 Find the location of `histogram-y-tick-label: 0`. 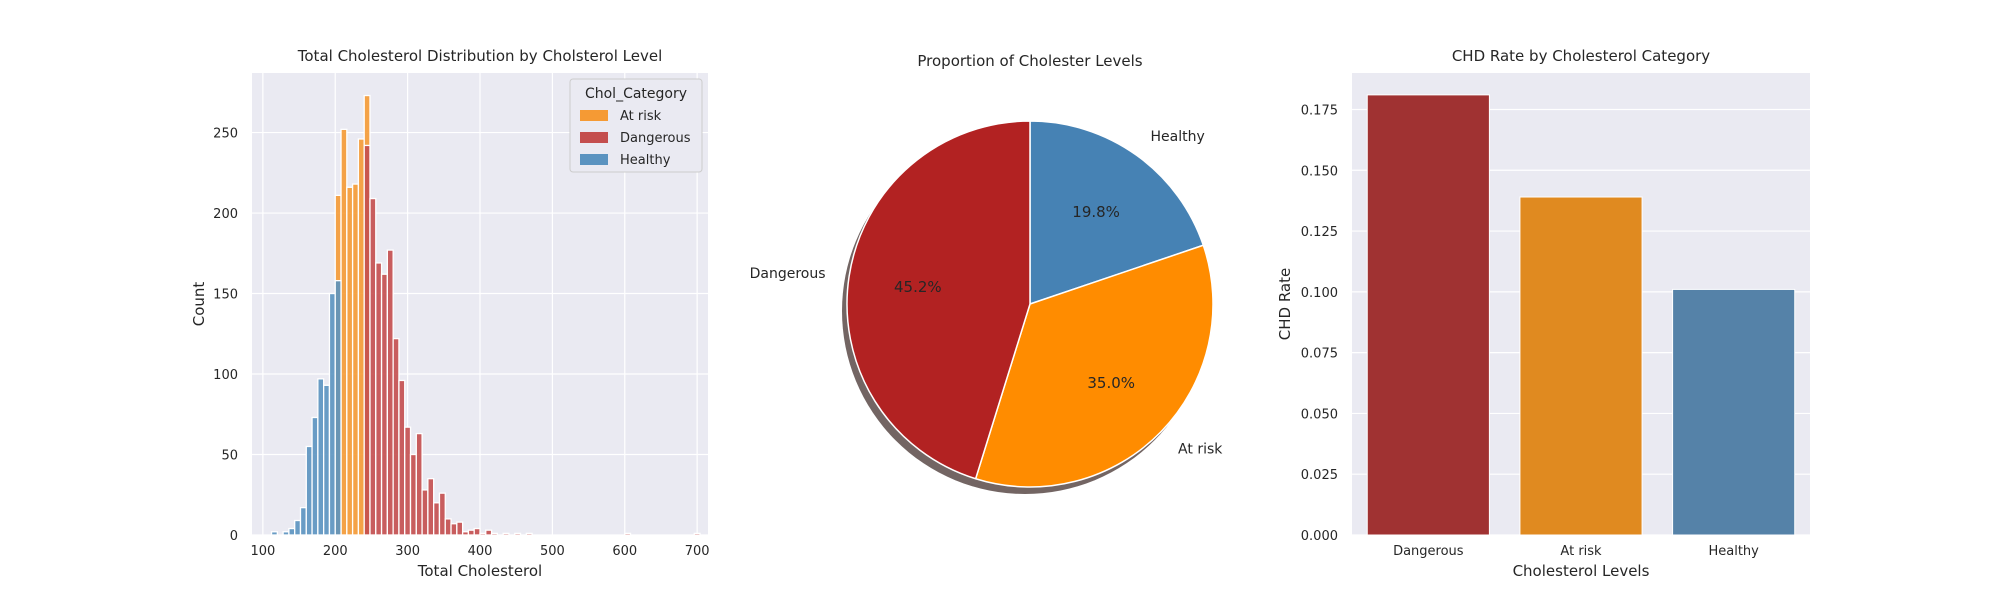

histogram-y-tick-label: 0 is located at coordinates (234, 536).